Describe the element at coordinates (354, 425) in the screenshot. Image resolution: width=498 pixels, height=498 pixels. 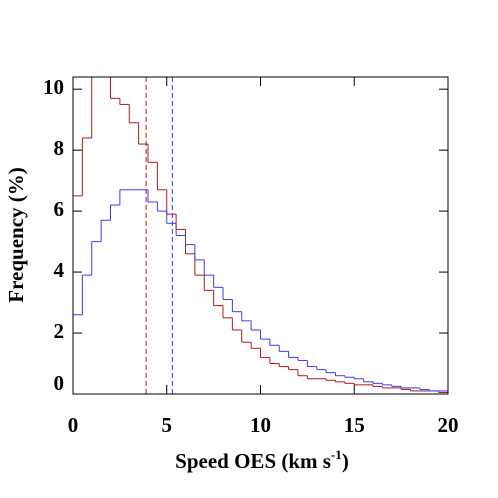
I see `x-tick-label: 15` at that location.